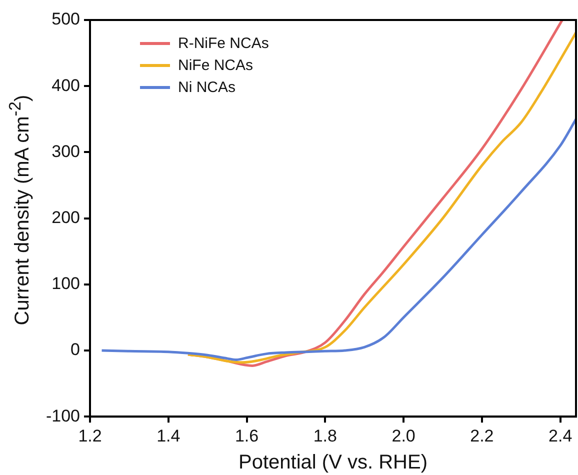 Image resolution: width=578 pixels, height=475 pixels. What do you see at coordinates (66, 284) in the screenshot?
I see `y-tick-label: 100` at bounding box center [66, 284].